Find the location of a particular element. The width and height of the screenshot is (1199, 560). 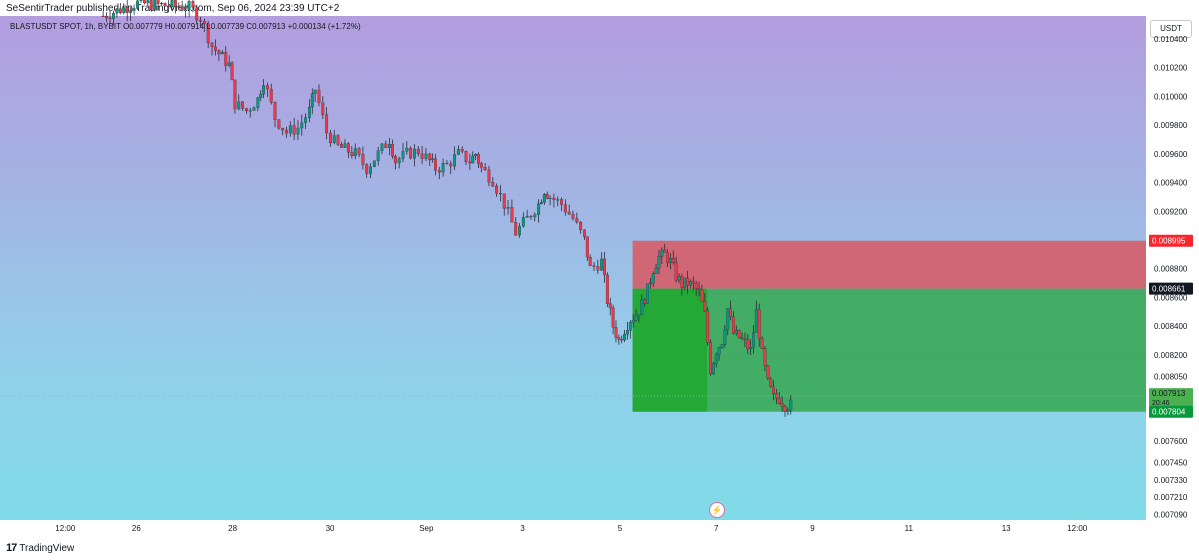

price-scale is located at coordinates (1172, 276).